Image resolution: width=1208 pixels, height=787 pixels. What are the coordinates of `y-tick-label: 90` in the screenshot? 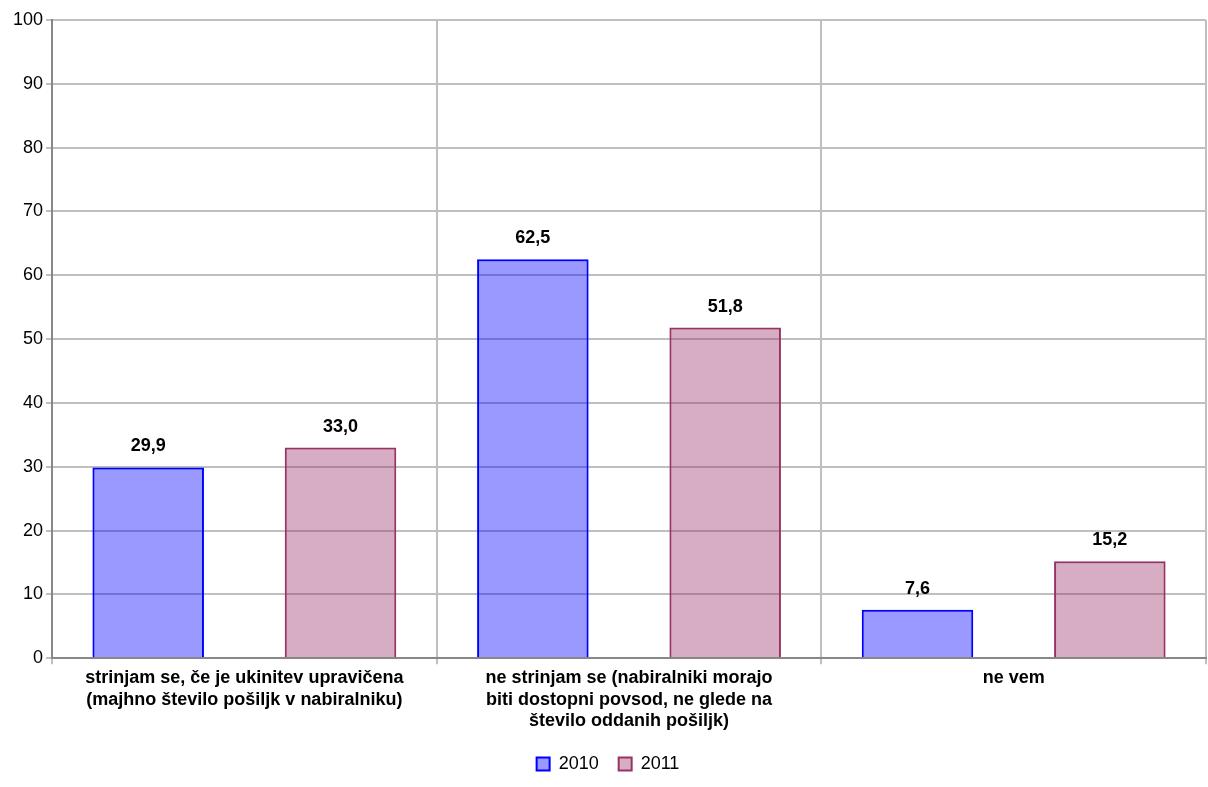 It's located at (33, 82).